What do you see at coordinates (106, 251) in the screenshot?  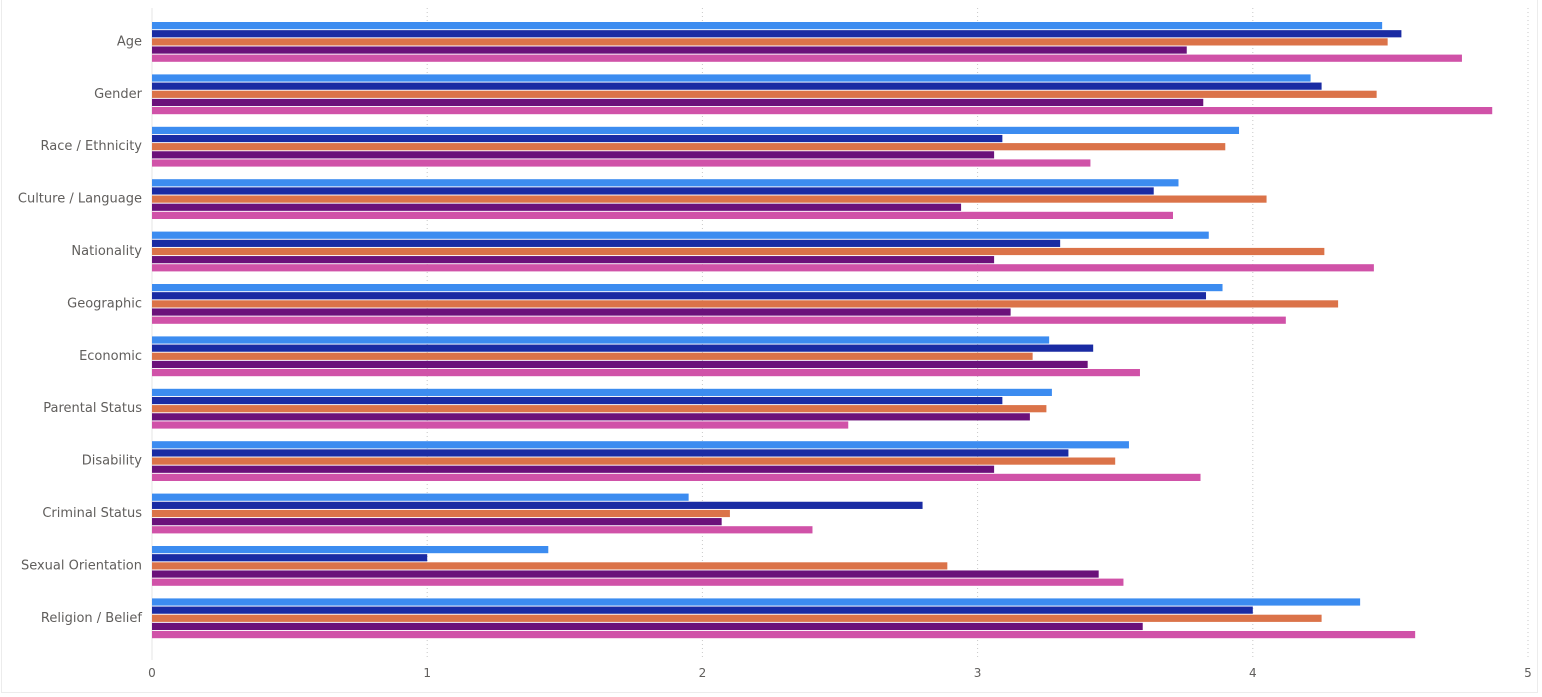 I see `category-label: Nationality` at bounding box center [106, 251].